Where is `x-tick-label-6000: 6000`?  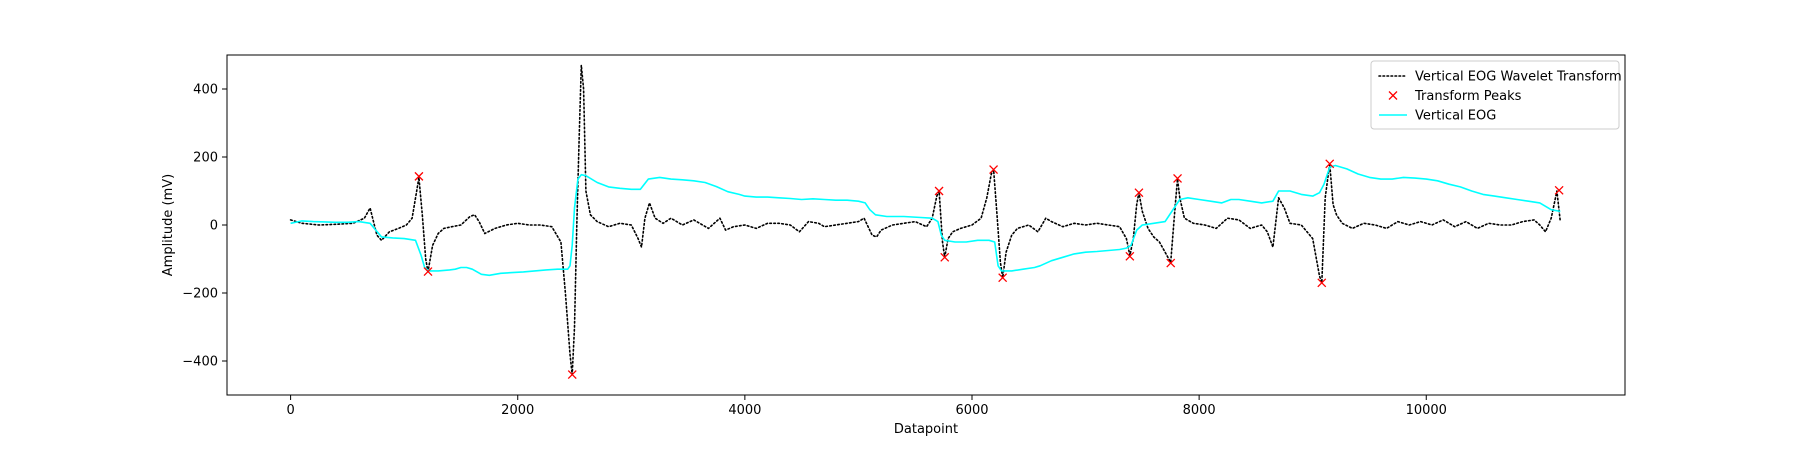 x-tick-label-6000: 6000 is located at coordinates (971, 410).